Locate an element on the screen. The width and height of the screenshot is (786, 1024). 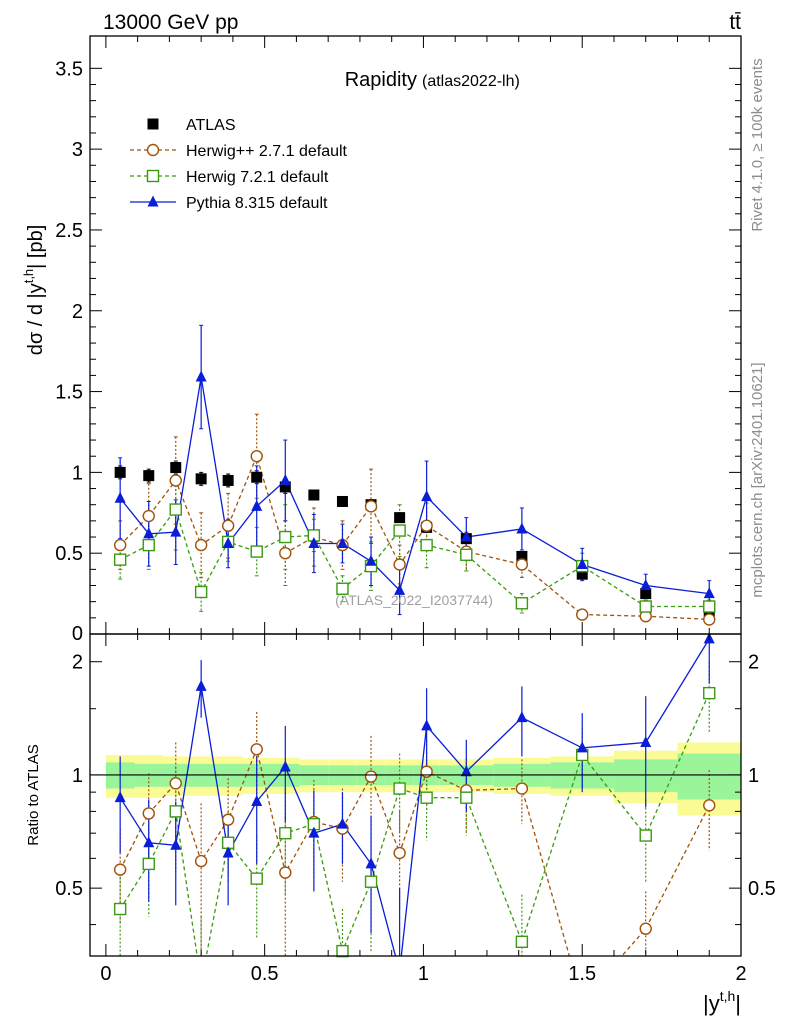
mcplots-label: mcplots.cern.ch [arXiv:2401.10621] is located at coordinates (757, 479).